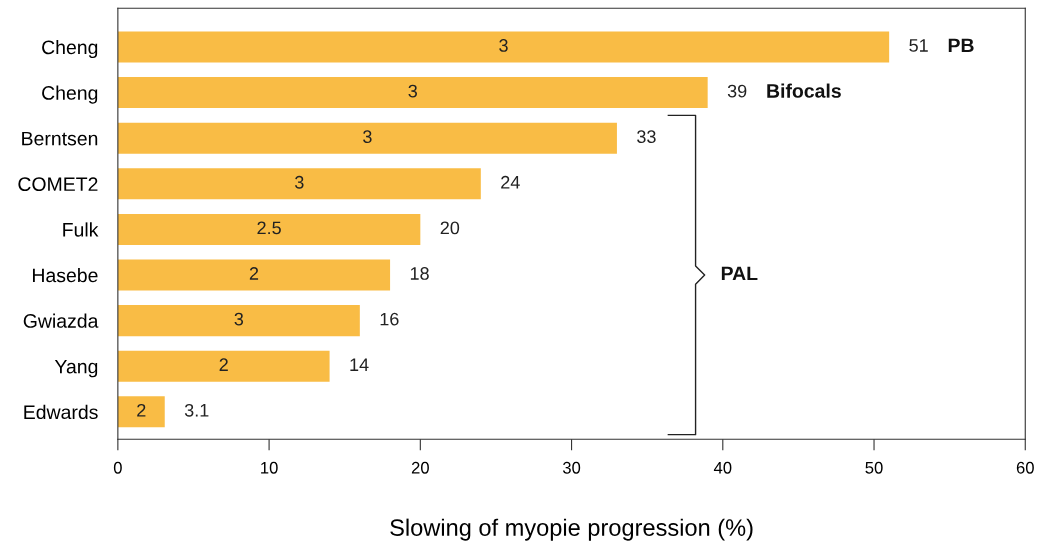  Describe the element at coordinates (61, 320) in the screenshot. I see `y-tick-label: Gwiazda` at that location.